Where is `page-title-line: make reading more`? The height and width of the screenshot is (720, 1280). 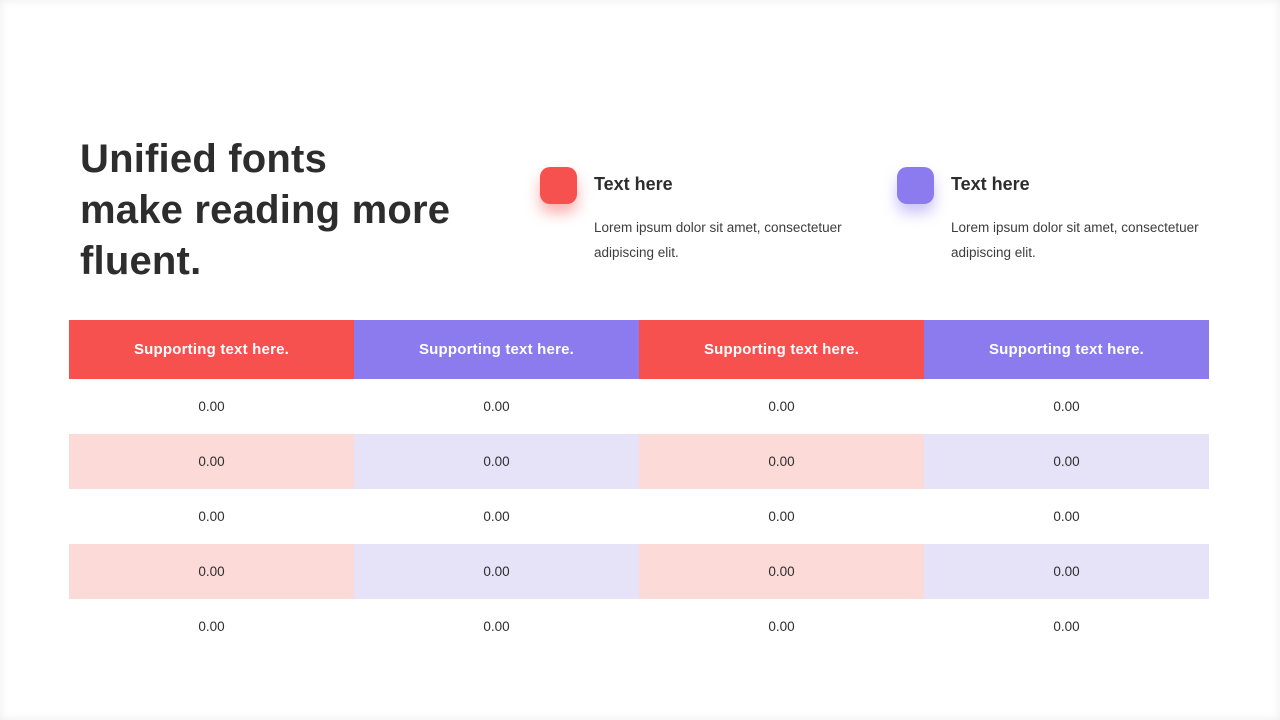 page-title-line: make reading more is located at coordinates (265, 210).